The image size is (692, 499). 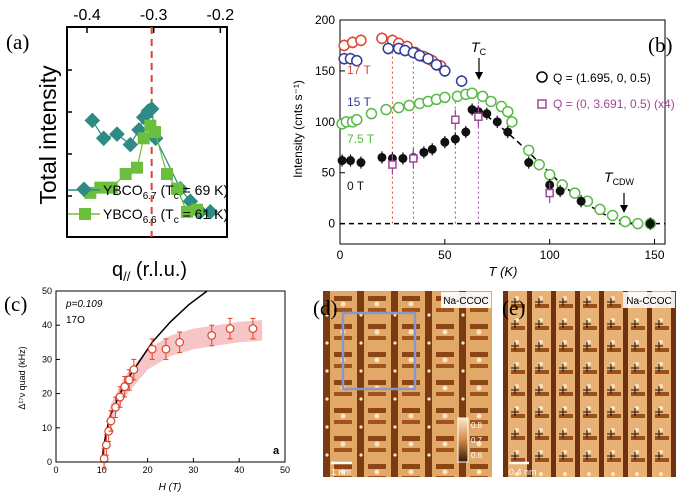 I want to click on b-ytick-label: 0, so click(x=331, y=224).